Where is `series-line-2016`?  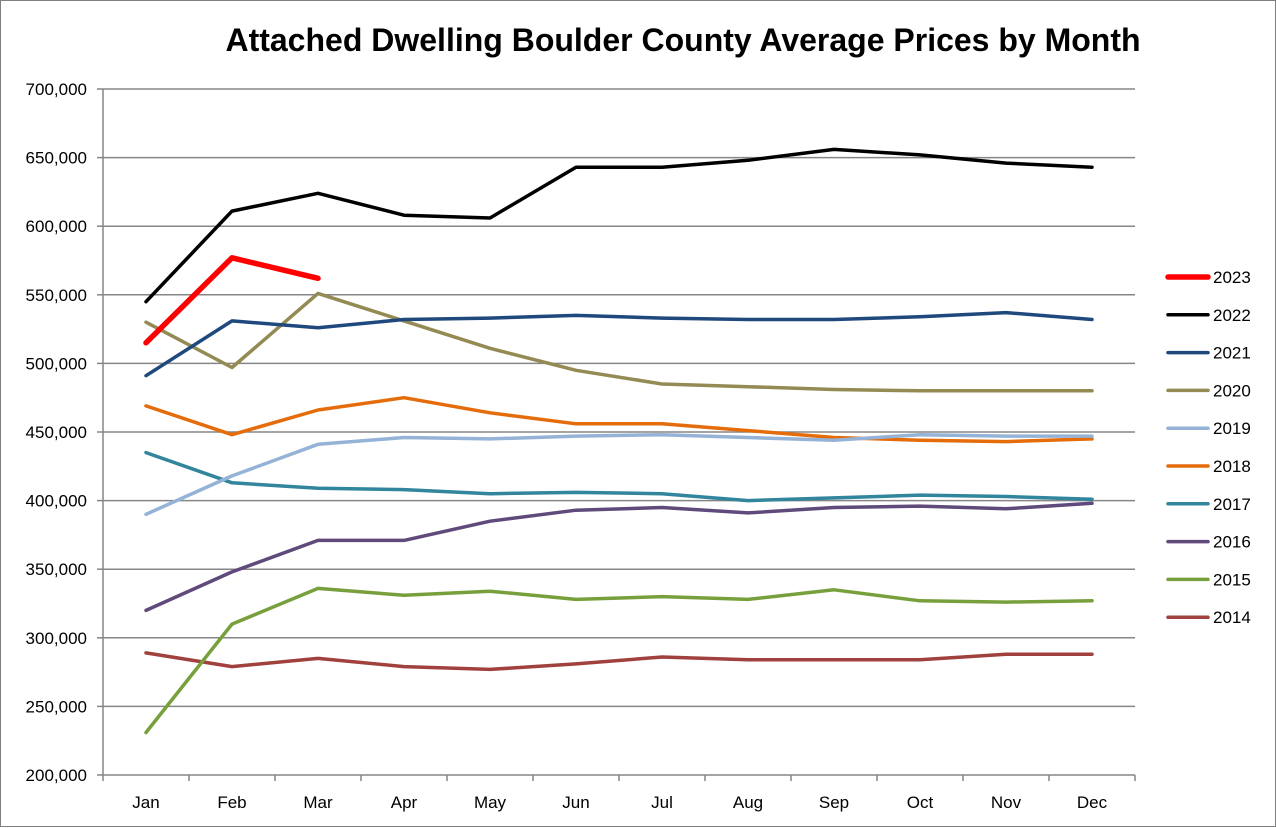 series-line-2016 is located at coordinates (619, 557).